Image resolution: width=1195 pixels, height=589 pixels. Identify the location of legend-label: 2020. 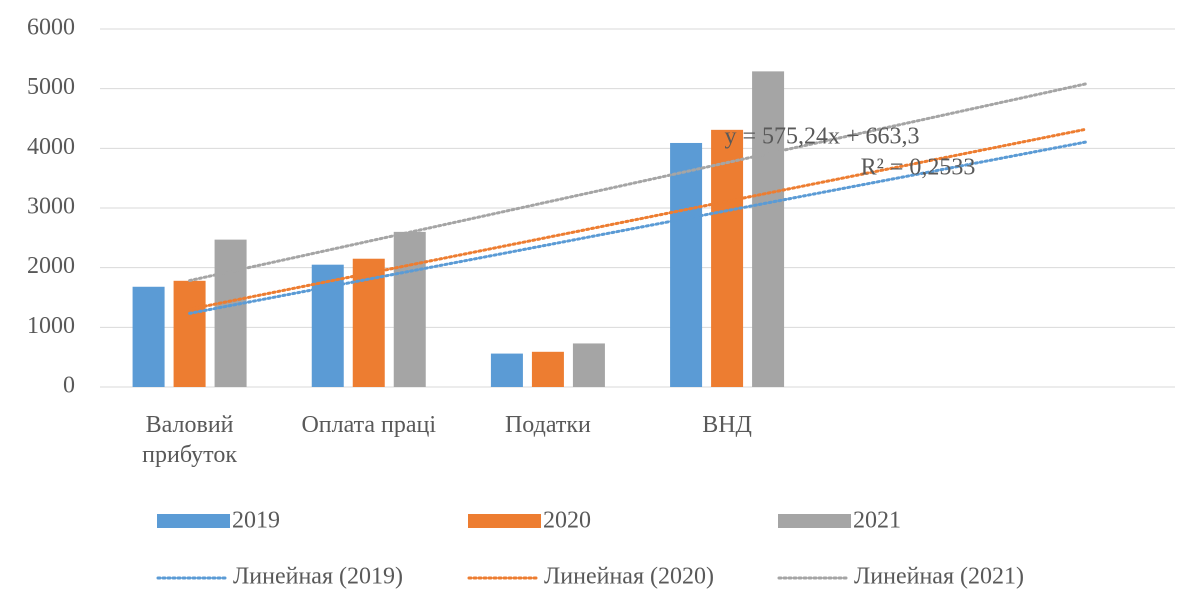
(567, 521).